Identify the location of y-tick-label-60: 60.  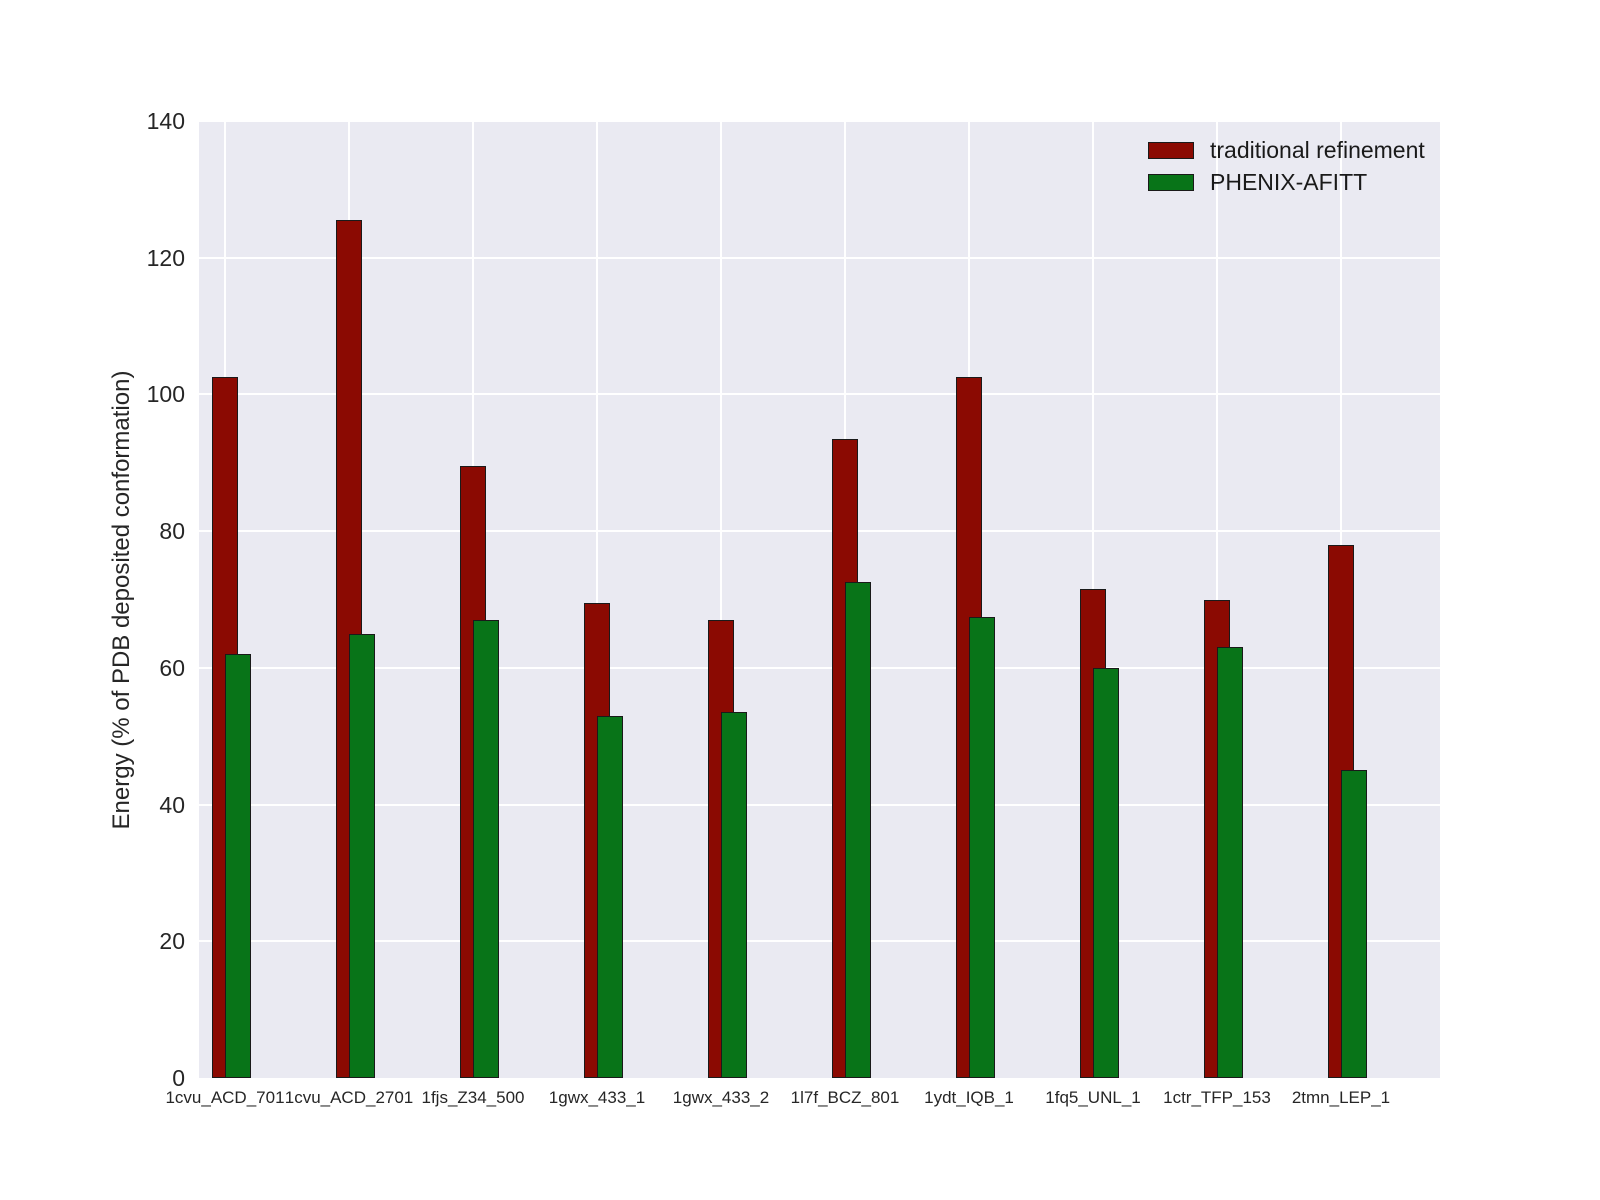
(172, 667).